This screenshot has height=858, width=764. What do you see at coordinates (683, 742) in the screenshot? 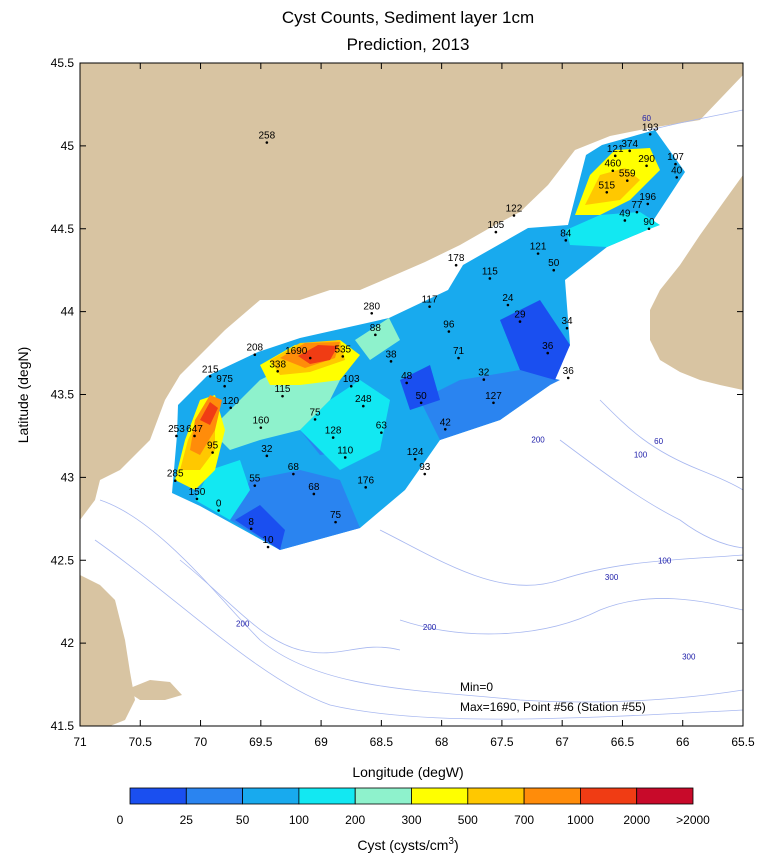
I see `x-tick-label: 66` at bounding box center [683, 742].